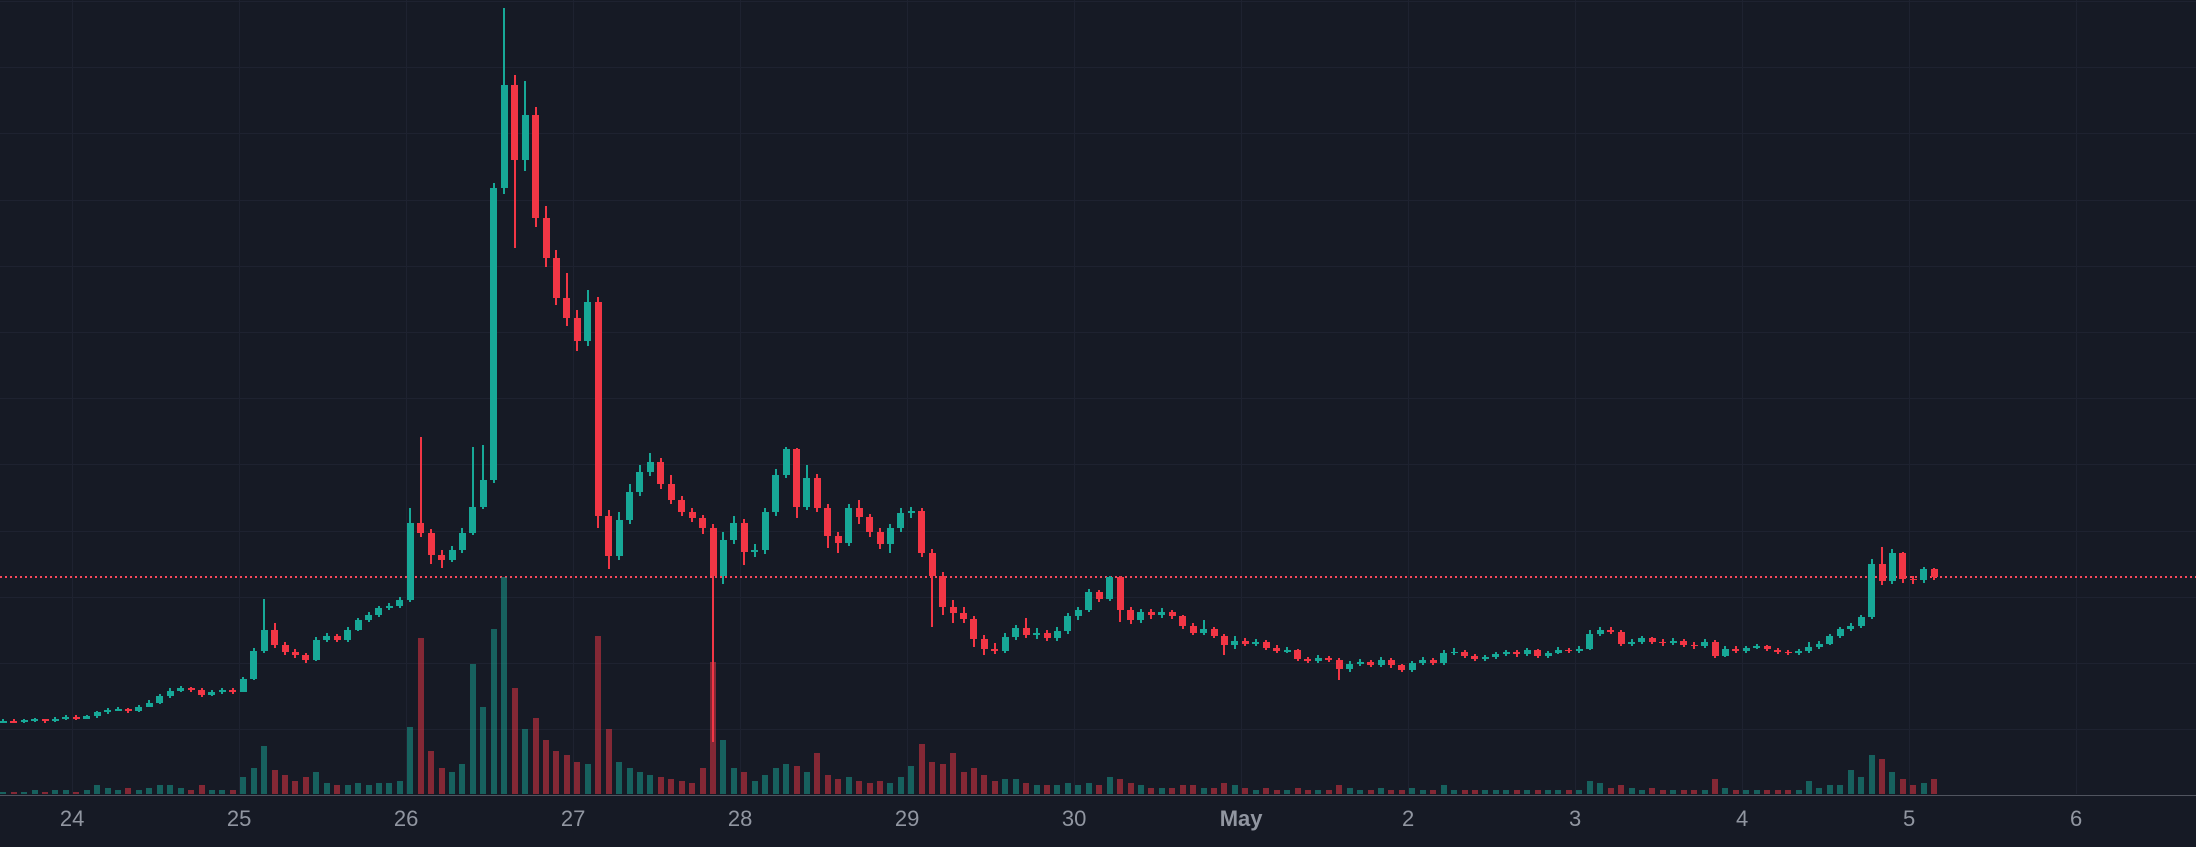  Describe the element at coordinates (1098, 577) in the screenshot. I see `price-line` at that location.